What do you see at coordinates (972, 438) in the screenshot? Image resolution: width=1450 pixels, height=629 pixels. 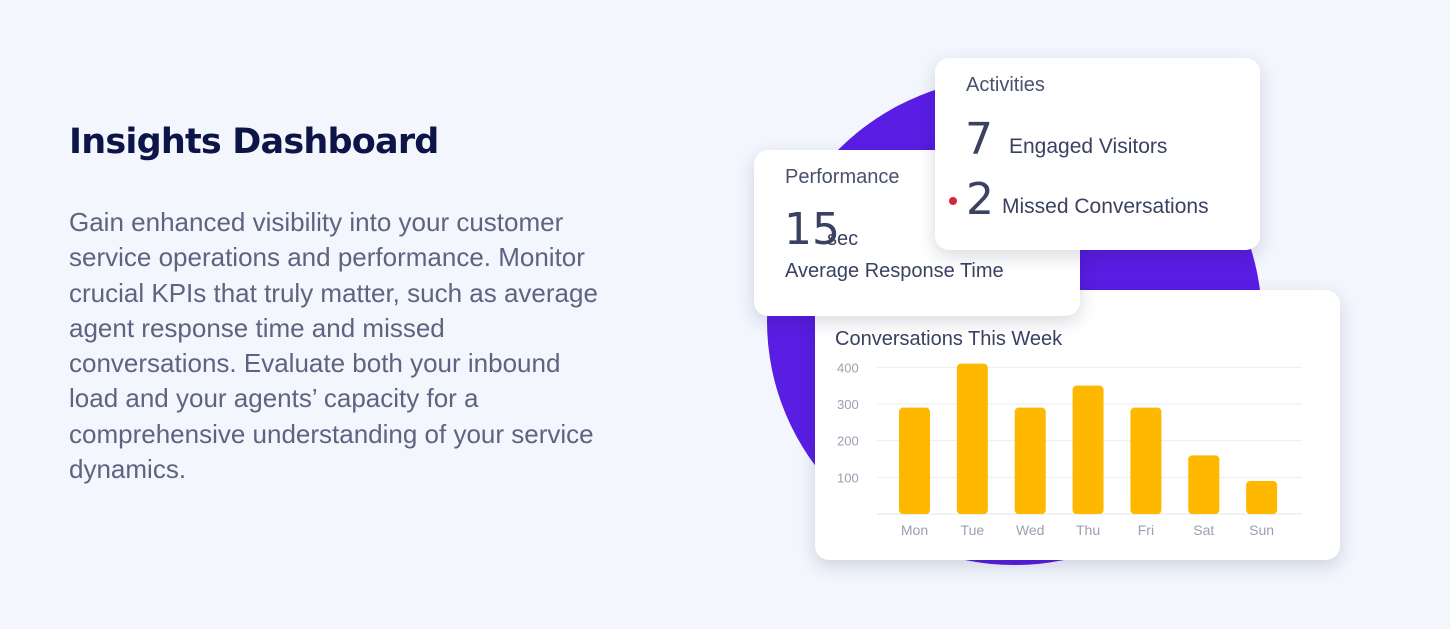 I see `bar-tue` at bounding box center [972, 438].